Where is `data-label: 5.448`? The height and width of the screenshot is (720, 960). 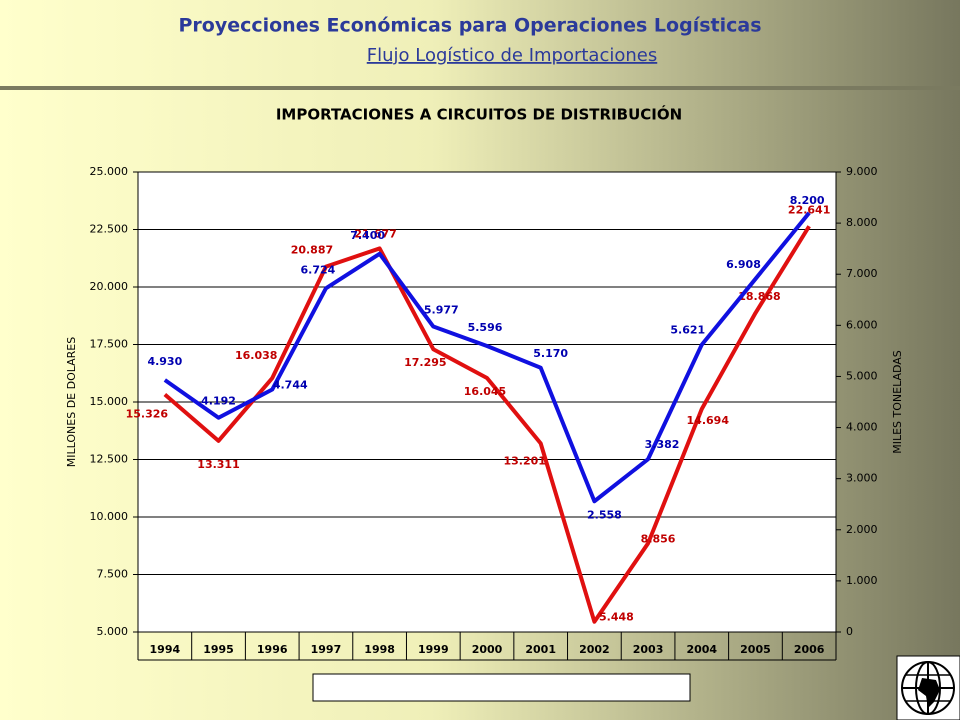
data-label: 5.448 is located at coordinates (616, 617).